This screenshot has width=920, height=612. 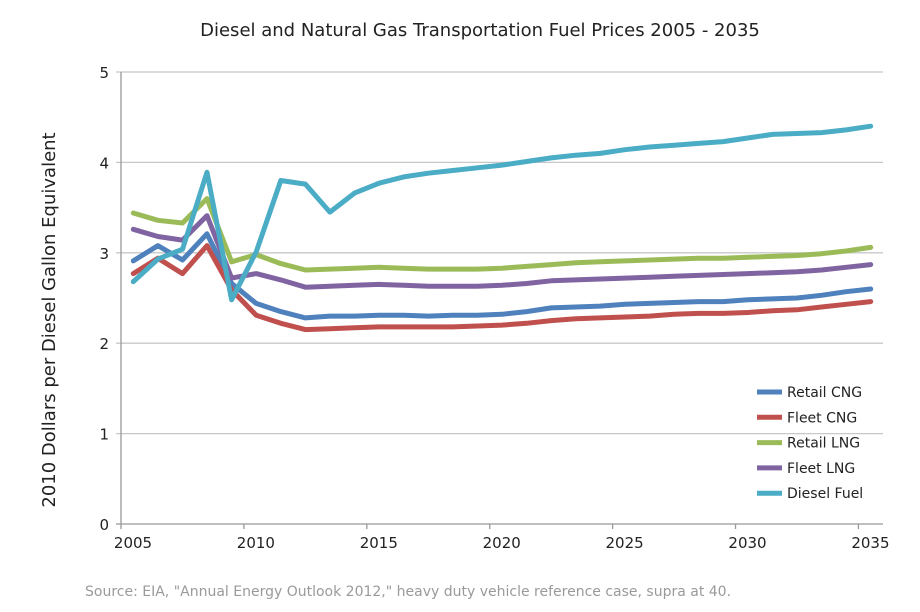 What do you see at coordinates (104, 435) in the screenshot?
I see `y-tick-label: 1` at bounding box center [104, 435].